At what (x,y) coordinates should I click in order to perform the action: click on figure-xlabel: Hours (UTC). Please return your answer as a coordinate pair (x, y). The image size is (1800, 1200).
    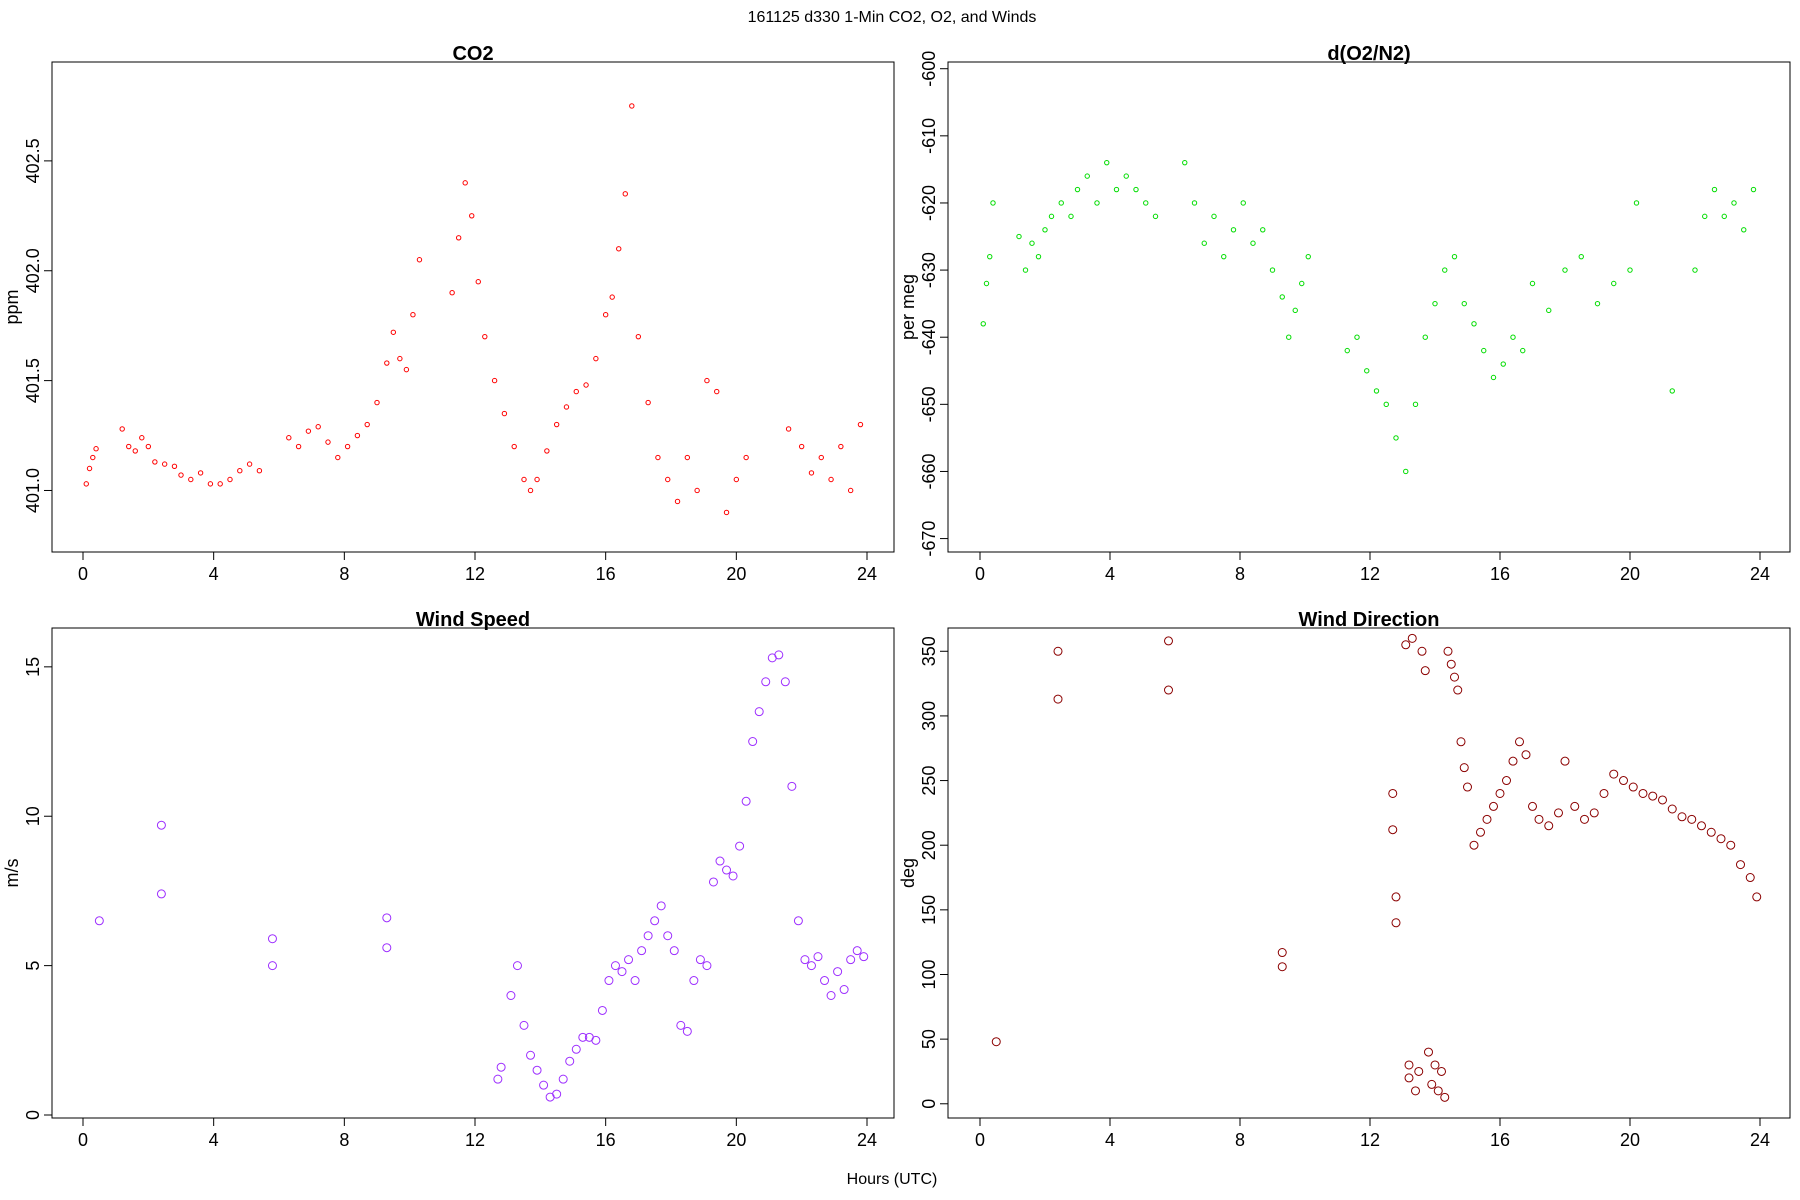
    Looking at the image, I should click on (892, 1179).